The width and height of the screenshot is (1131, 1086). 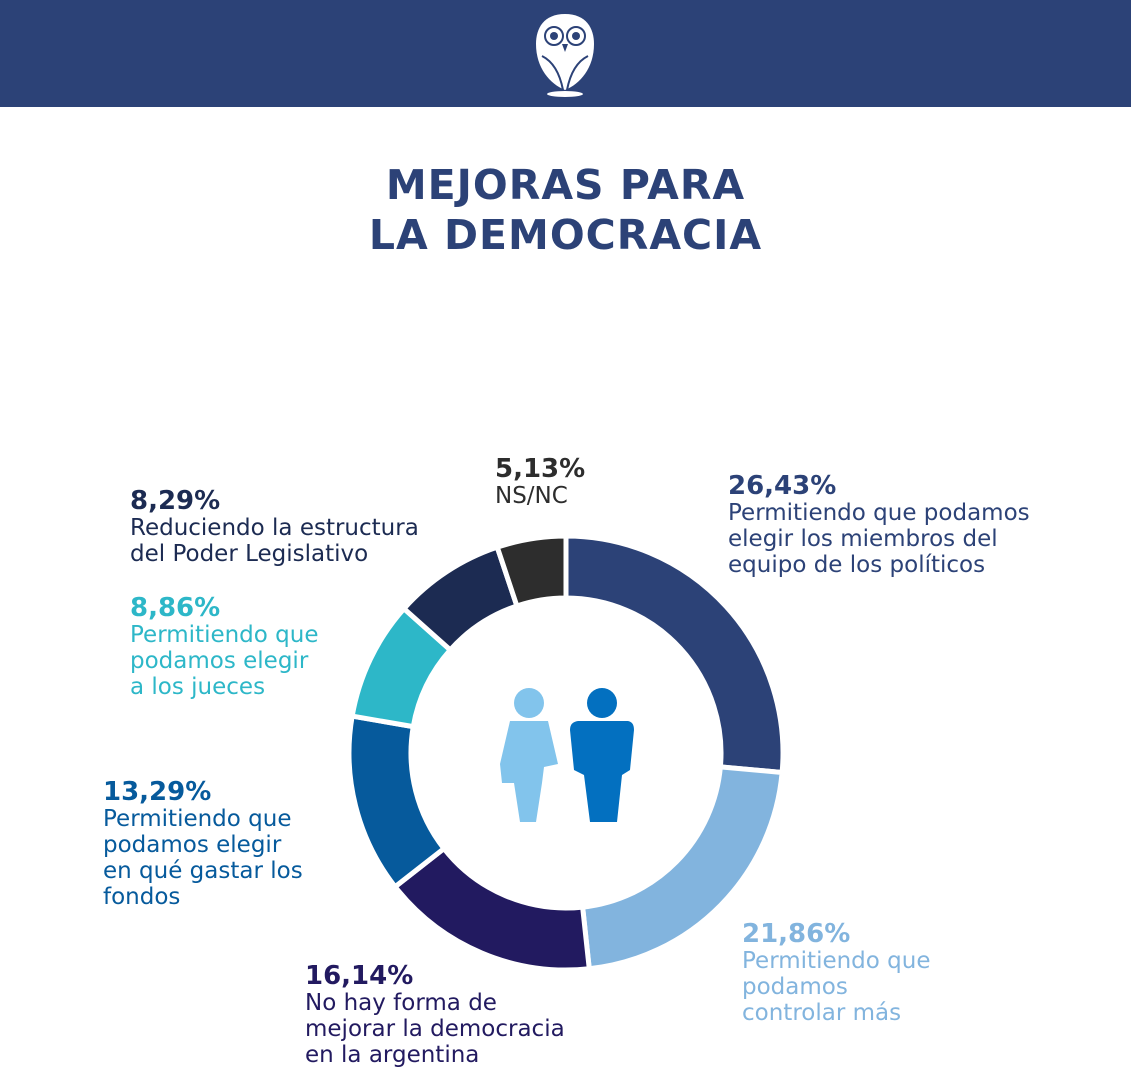 What do you see at coordinates (531, 496) in the screenshot?
I see `slice-label-line: NS/NC` at bounding box center [531, 496].